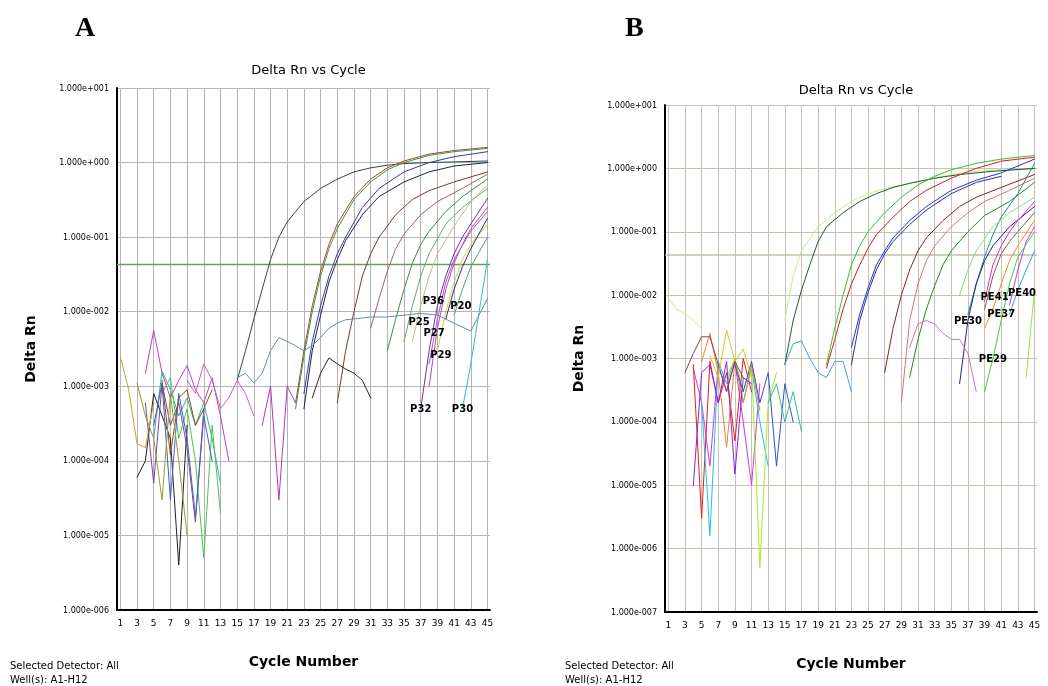 This screenshot has width=1048, height=686. What do you see at coordinates (85, 26) in the screenshot?
I see `text: A` at bounding box center [85, 26].